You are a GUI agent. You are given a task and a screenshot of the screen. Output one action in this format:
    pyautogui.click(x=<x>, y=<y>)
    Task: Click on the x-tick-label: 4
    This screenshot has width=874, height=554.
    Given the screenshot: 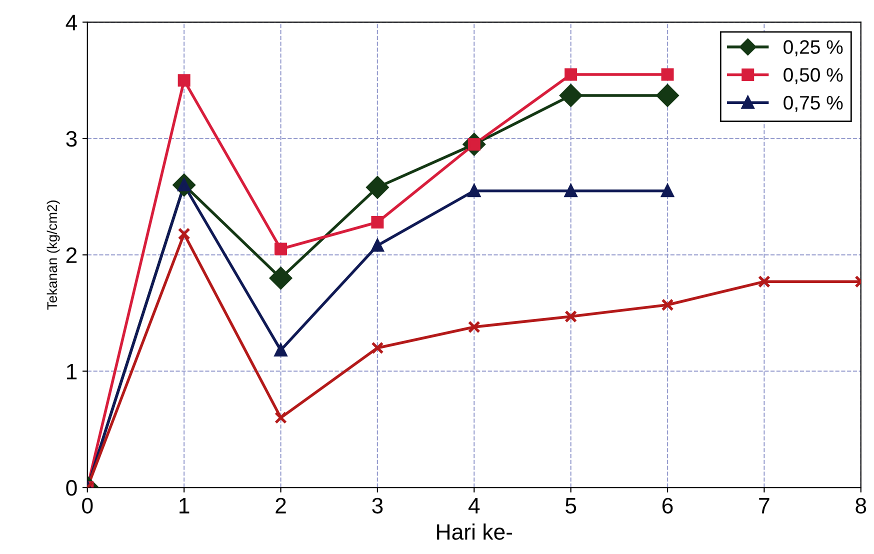 What is the action you would take?
    pyautogui.click(x=474, y=506)
    